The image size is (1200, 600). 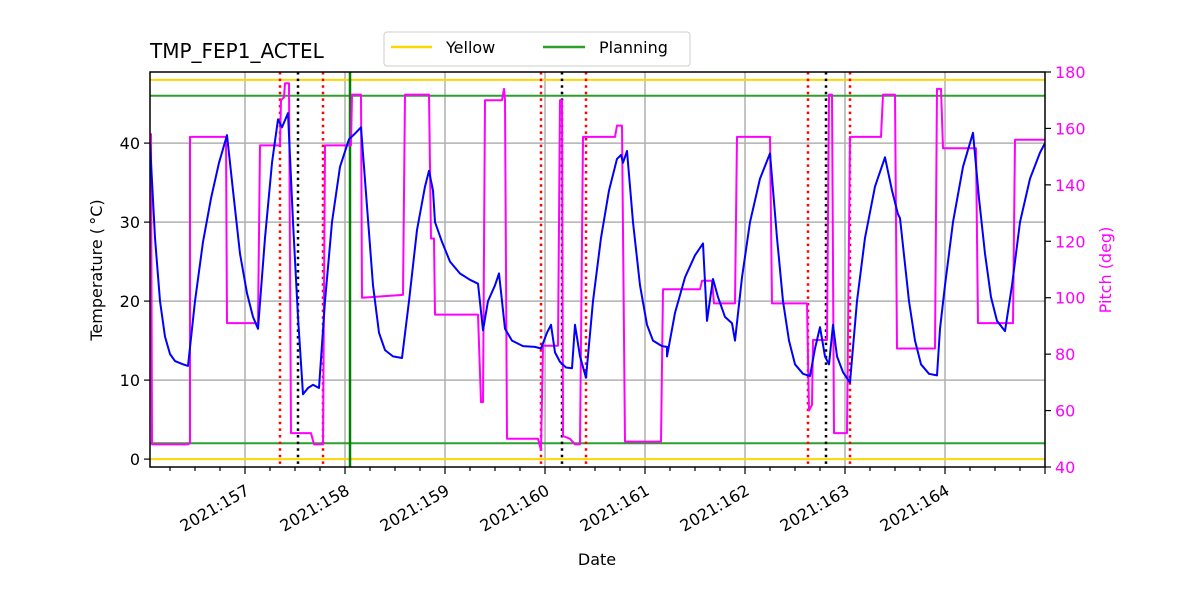 I want to click on y-tick-label: 30, so click(x=130, y=222).